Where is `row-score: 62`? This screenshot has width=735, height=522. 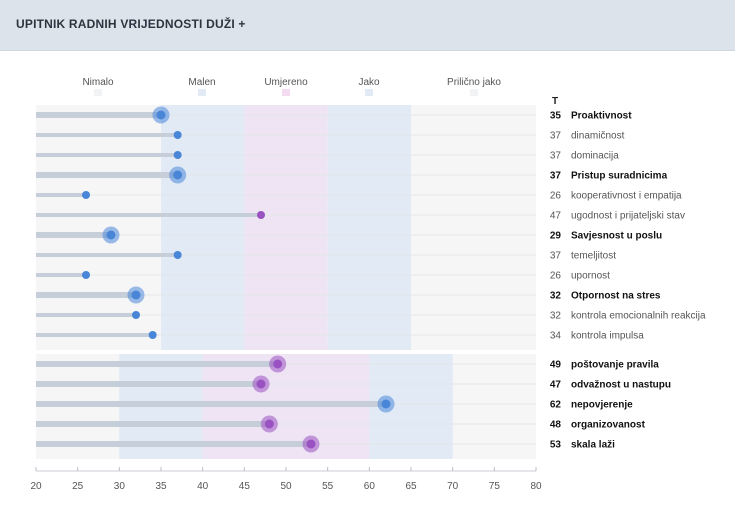
row-score: 62 is located at coordinates (556, 405).